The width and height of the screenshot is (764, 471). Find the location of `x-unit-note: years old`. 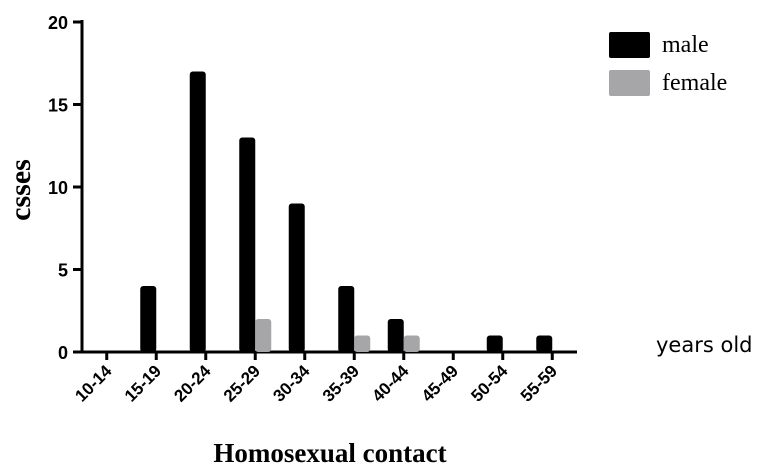

x-unit-note: years old is located at coordinates (704, 345).